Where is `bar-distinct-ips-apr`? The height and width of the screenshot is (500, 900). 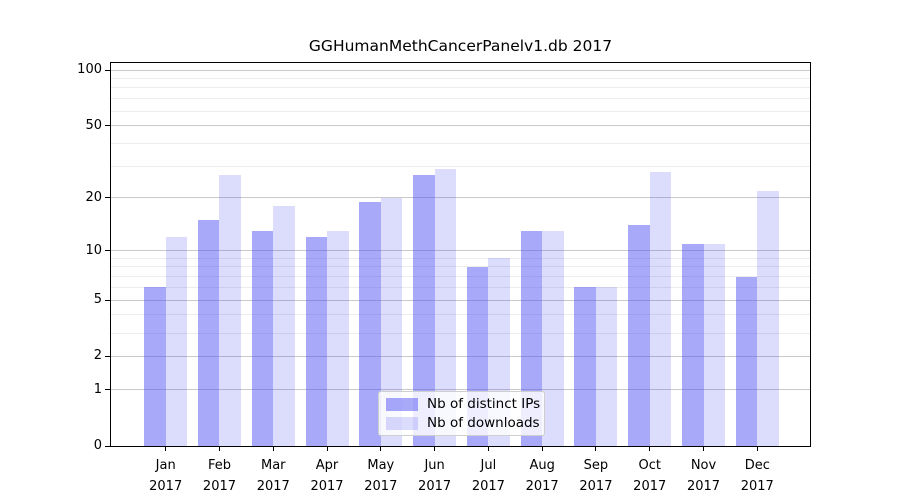
bar-distinct-ips-apr is located at coordinates (316, 341).